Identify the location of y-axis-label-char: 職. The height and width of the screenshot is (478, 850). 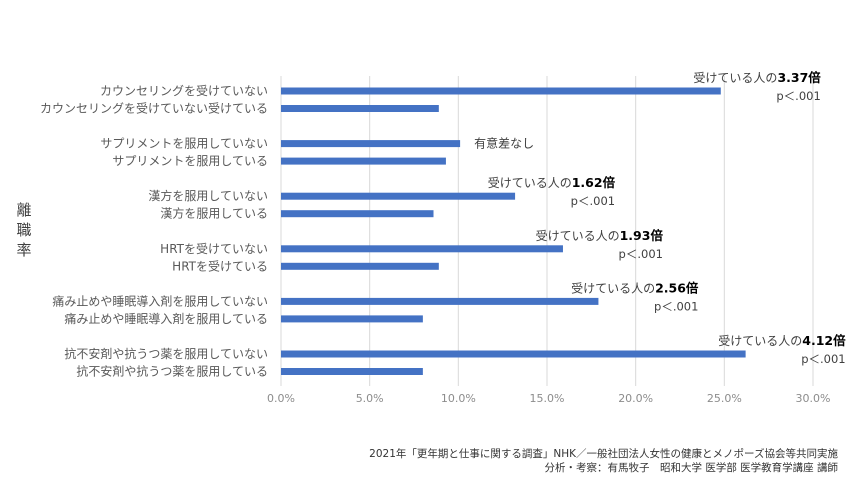
(24, 230).